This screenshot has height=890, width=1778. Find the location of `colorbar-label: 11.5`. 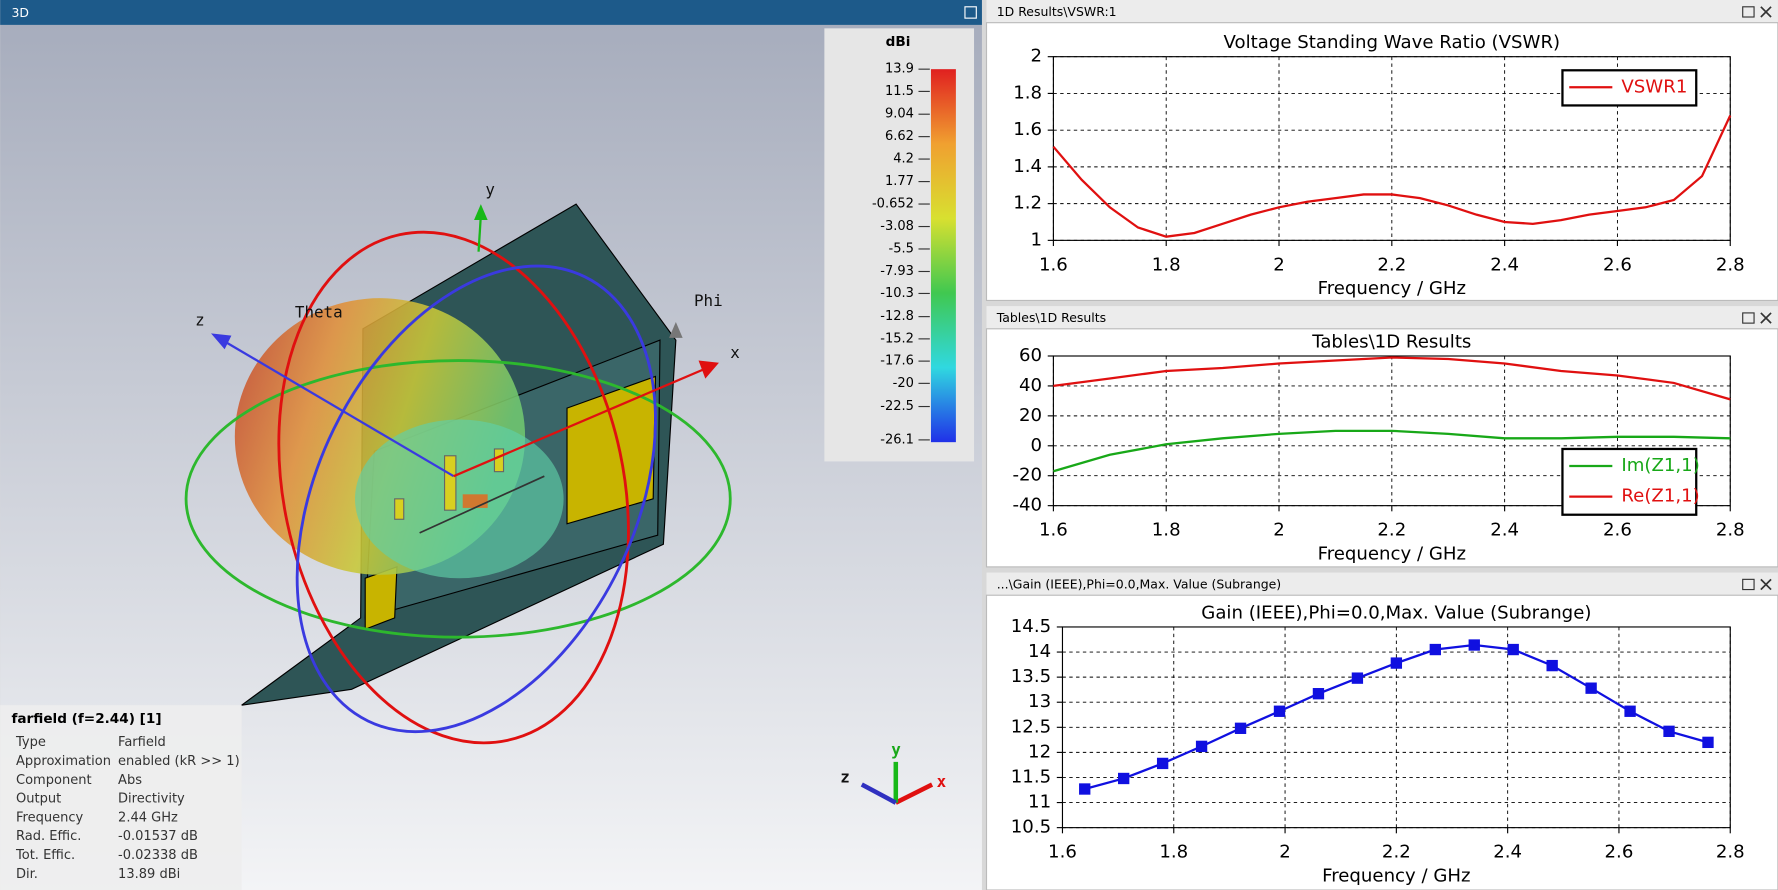

colorbar-label: 11.5 is located at coordinates (899, 91).